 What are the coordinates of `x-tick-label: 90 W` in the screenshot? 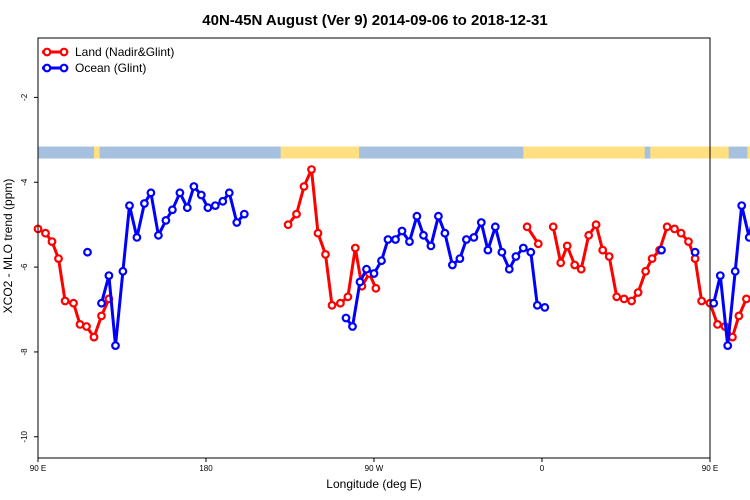 It's located at (374, 468).